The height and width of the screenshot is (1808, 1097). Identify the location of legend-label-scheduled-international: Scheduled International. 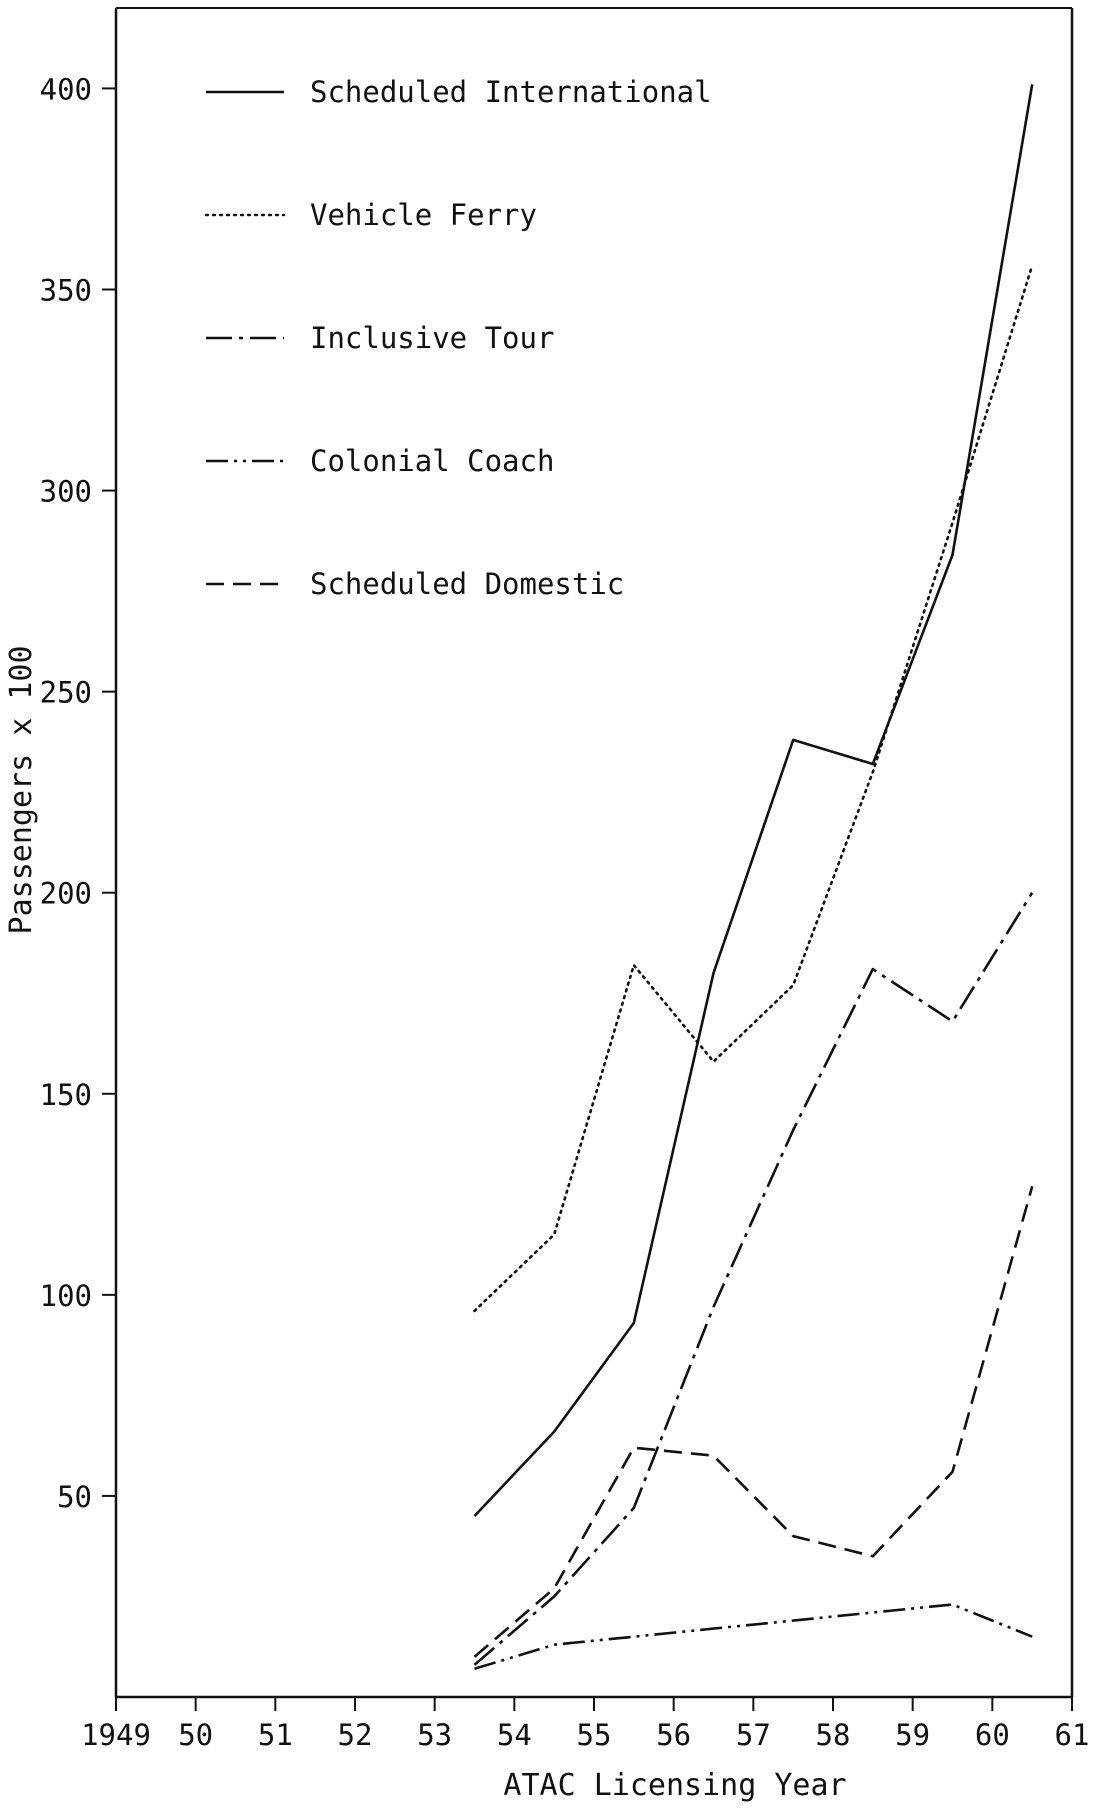
(511, 92).